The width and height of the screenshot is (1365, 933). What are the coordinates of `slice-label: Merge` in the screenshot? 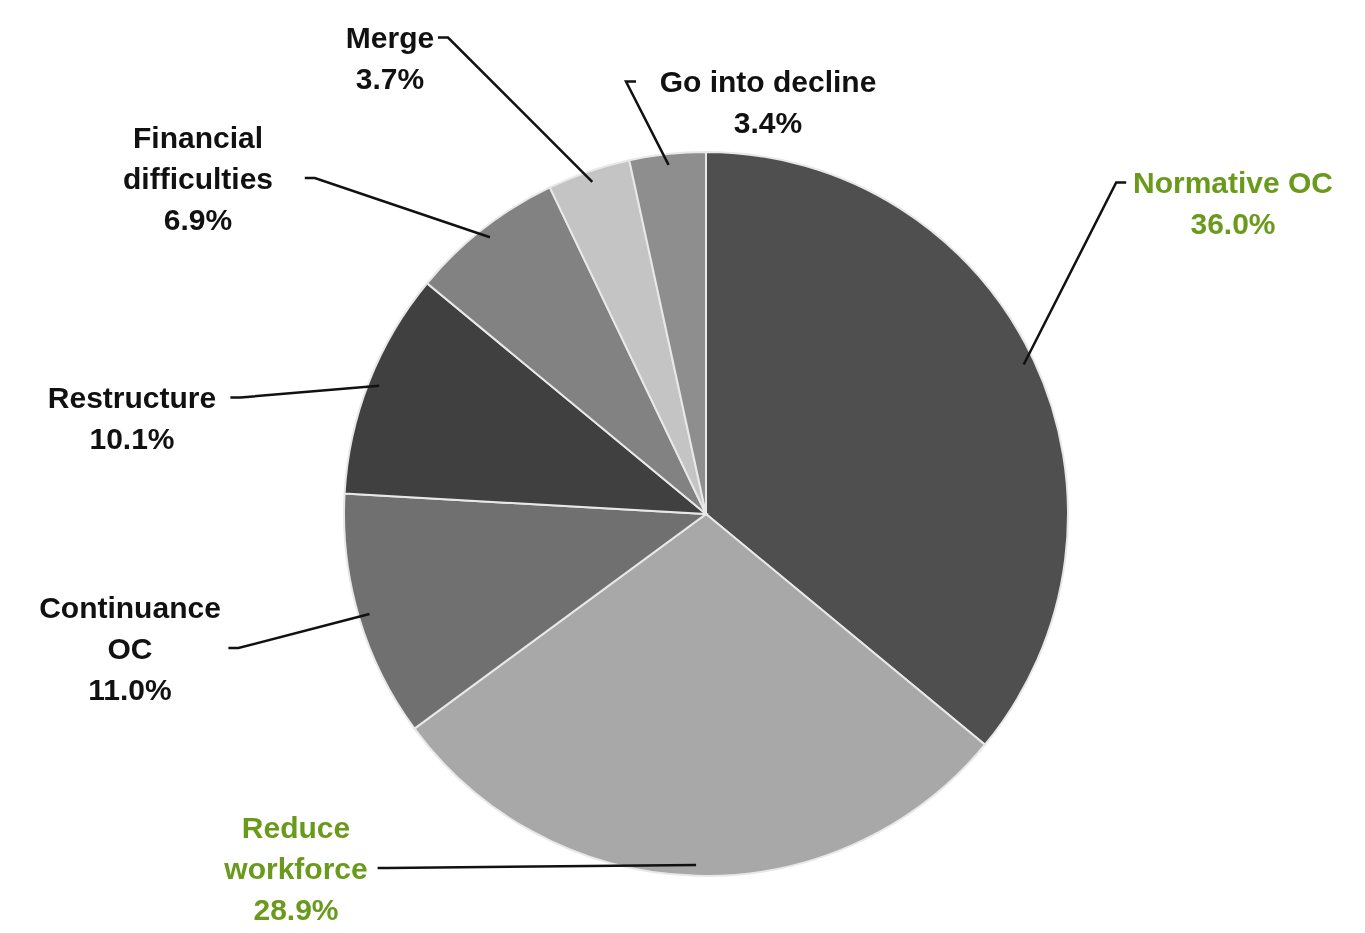 It's located at (390, 37).